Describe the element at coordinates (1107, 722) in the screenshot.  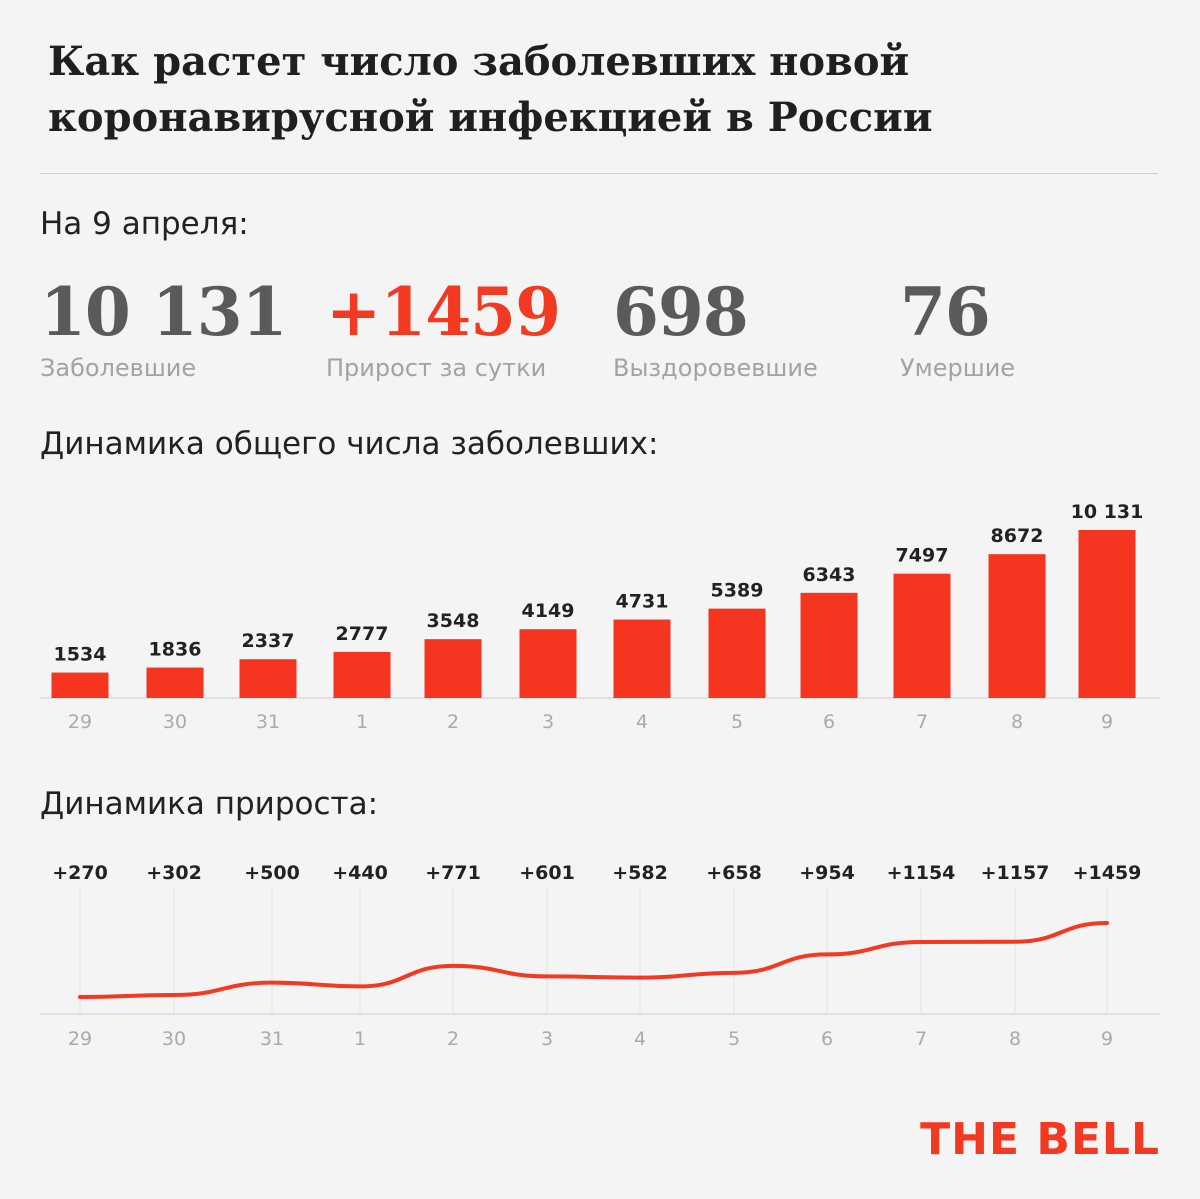
I see `bar-x-tick: 9` at that location.